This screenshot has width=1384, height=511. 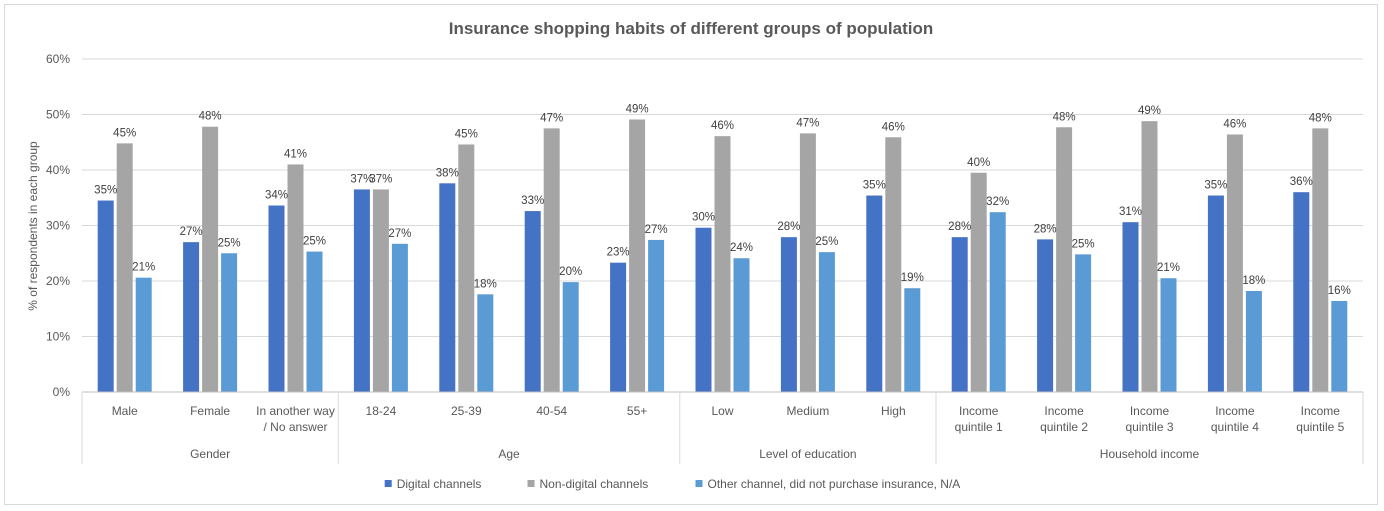 What do you see at coordinates (893, 411) in the screenshot?
I see `x-tick-label: High` at bounding box center [893, 411].